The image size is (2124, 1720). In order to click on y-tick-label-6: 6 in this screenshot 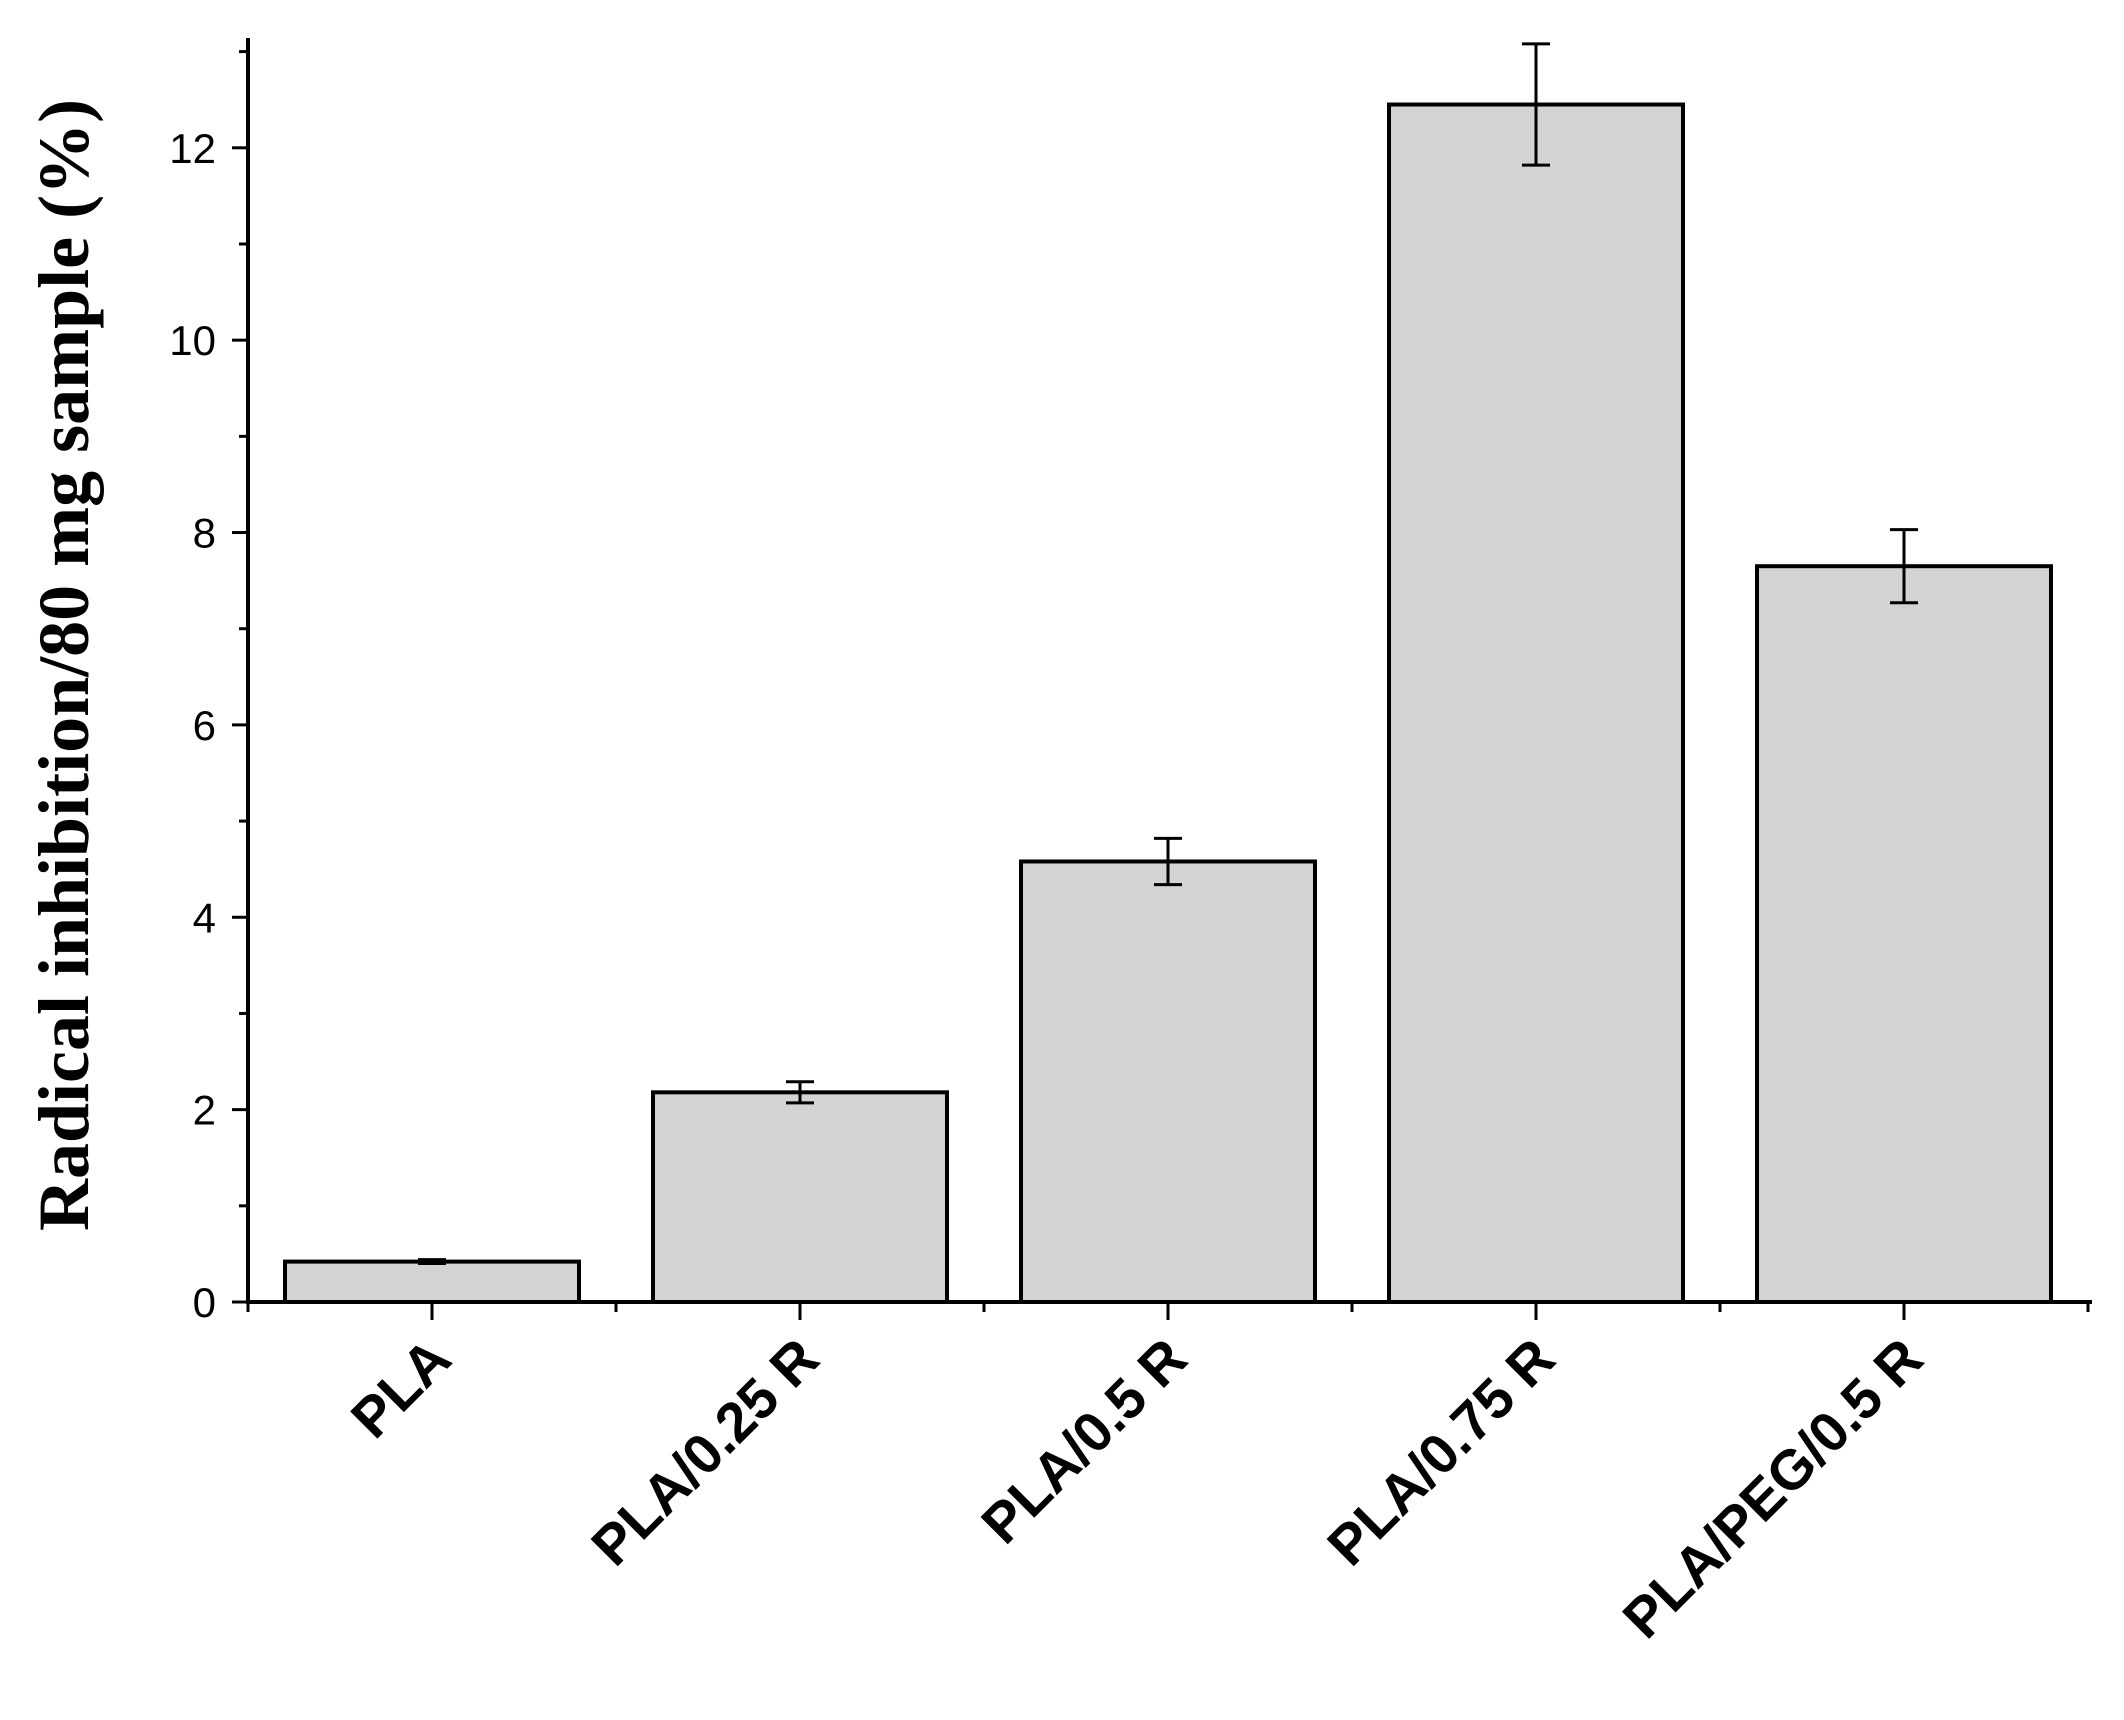, I will do `click(204, 725)`.